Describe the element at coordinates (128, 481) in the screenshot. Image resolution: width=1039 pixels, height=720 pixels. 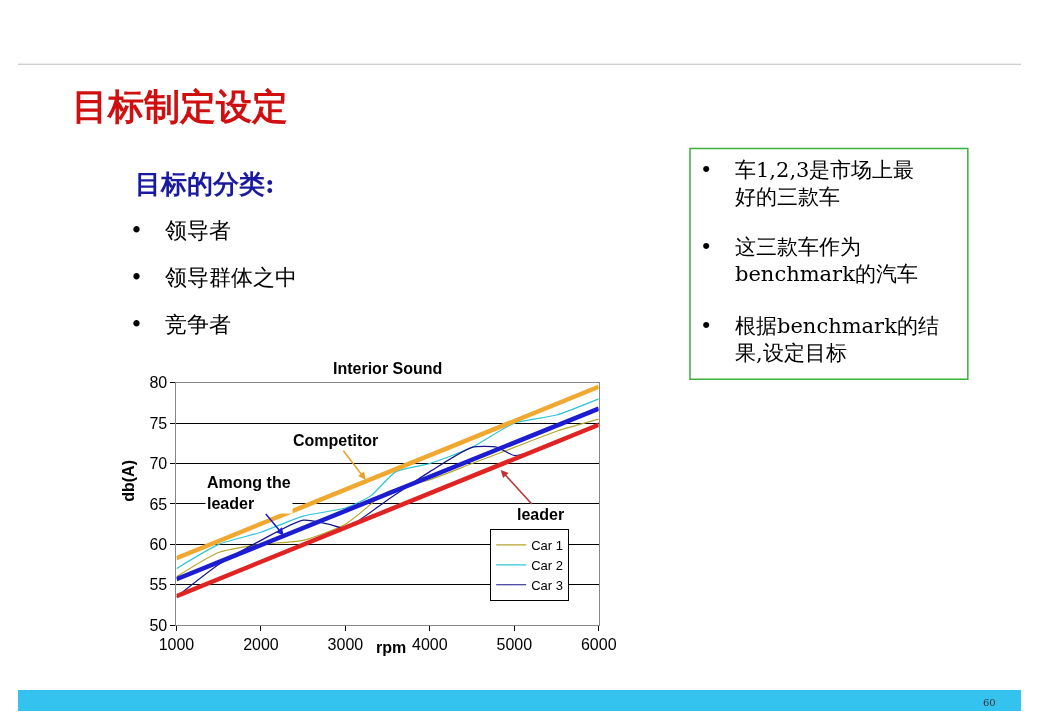
I see `y-axis-title: db(A)` at that location.